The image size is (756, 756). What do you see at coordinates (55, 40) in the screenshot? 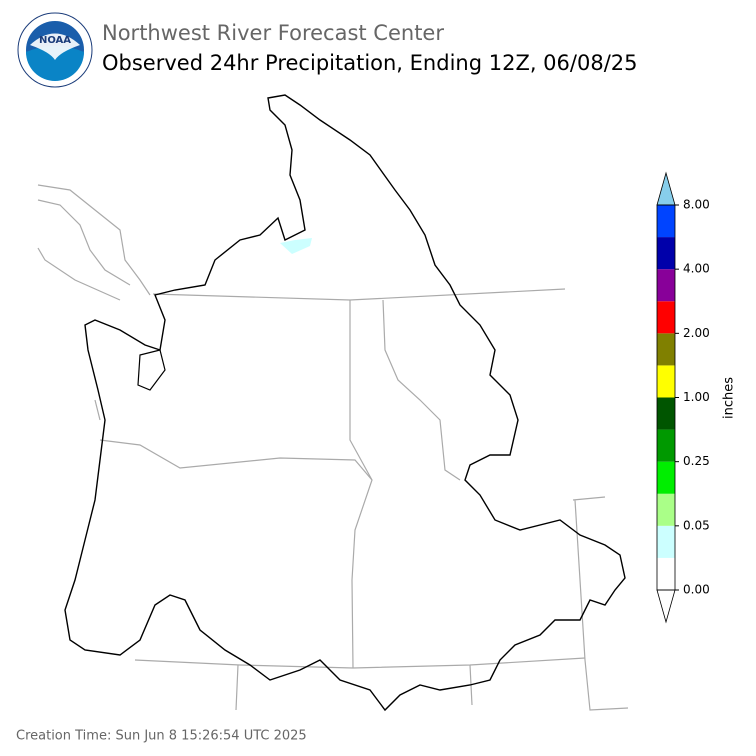
I see `logo-text: NOAA` at bounding box center [55, 40].